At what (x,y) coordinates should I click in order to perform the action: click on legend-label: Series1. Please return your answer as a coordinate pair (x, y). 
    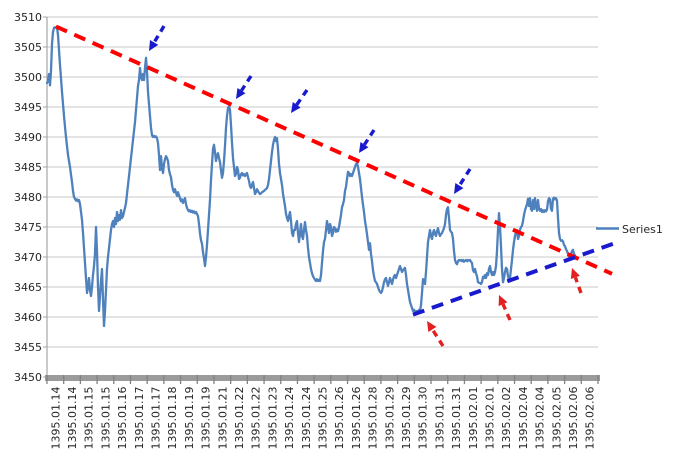
    Looking at the image, I should click on (642, 229).